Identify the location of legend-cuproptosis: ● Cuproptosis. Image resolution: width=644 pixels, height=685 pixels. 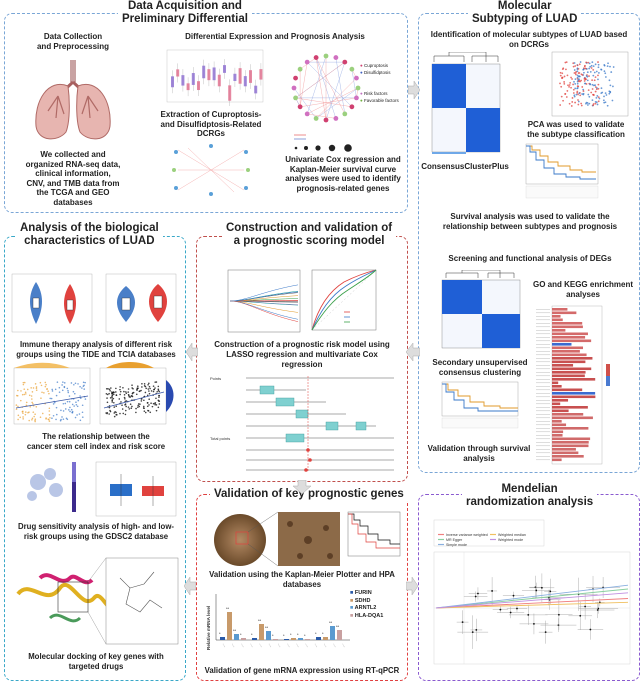
(374, 65).